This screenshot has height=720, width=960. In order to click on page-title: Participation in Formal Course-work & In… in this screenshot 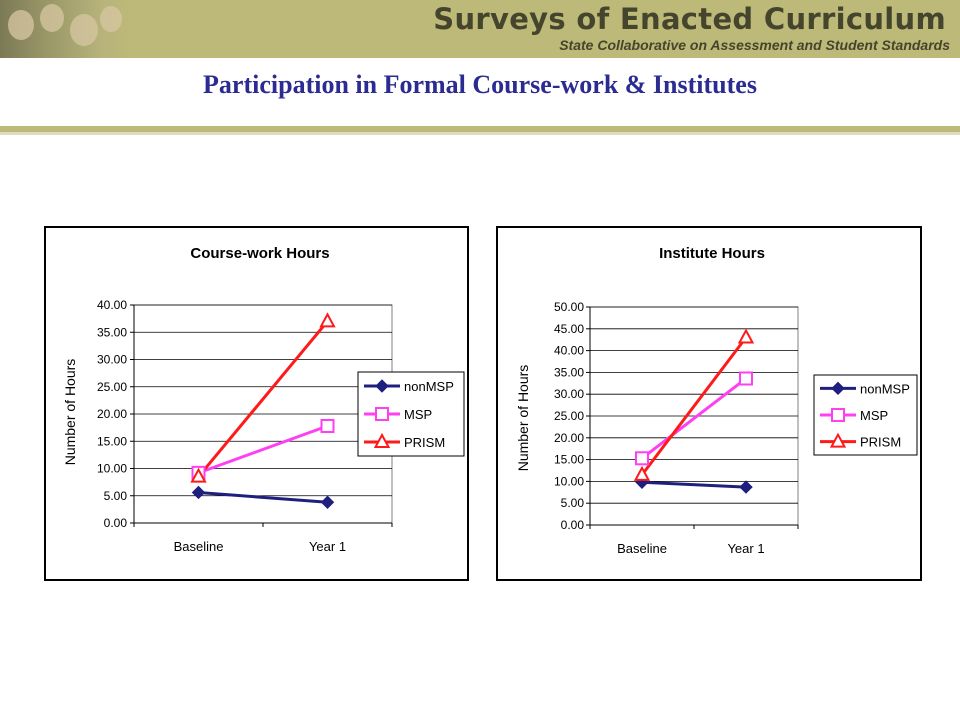, I will do `click(480, 84)`.